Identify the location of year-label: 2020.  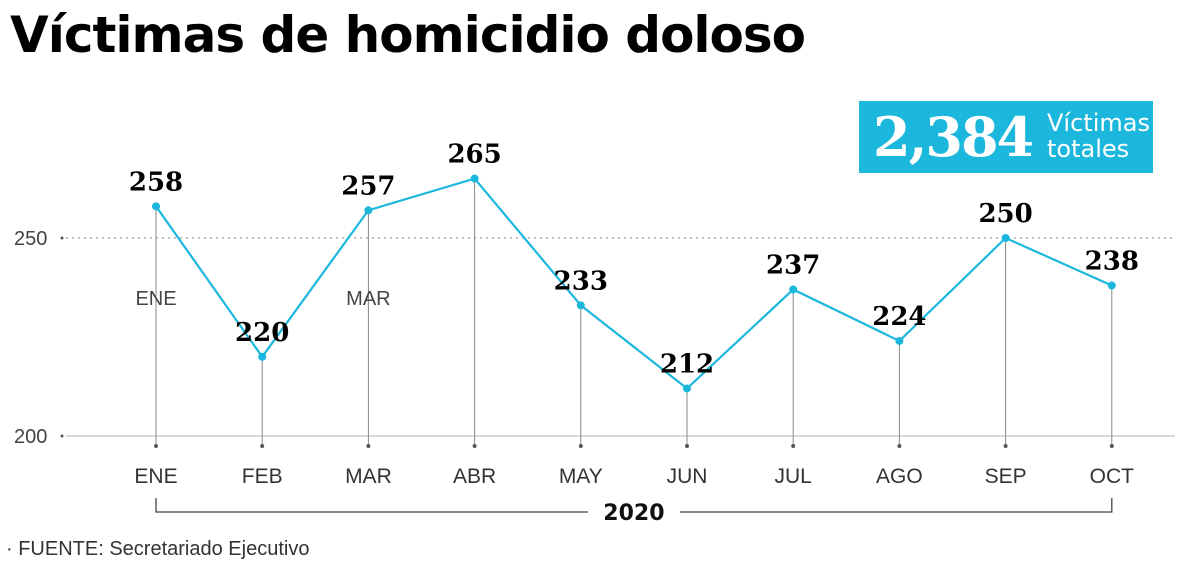
(633, 513).